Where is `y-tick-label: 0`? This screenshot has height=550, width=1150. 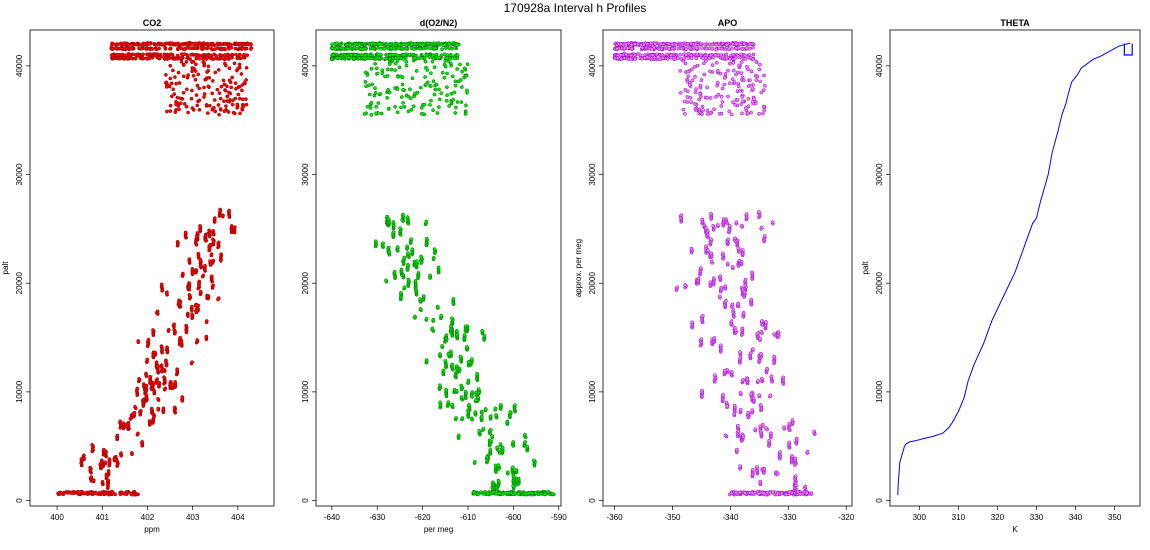
y-tick-label: 0 is located at coordinates (592, 500).